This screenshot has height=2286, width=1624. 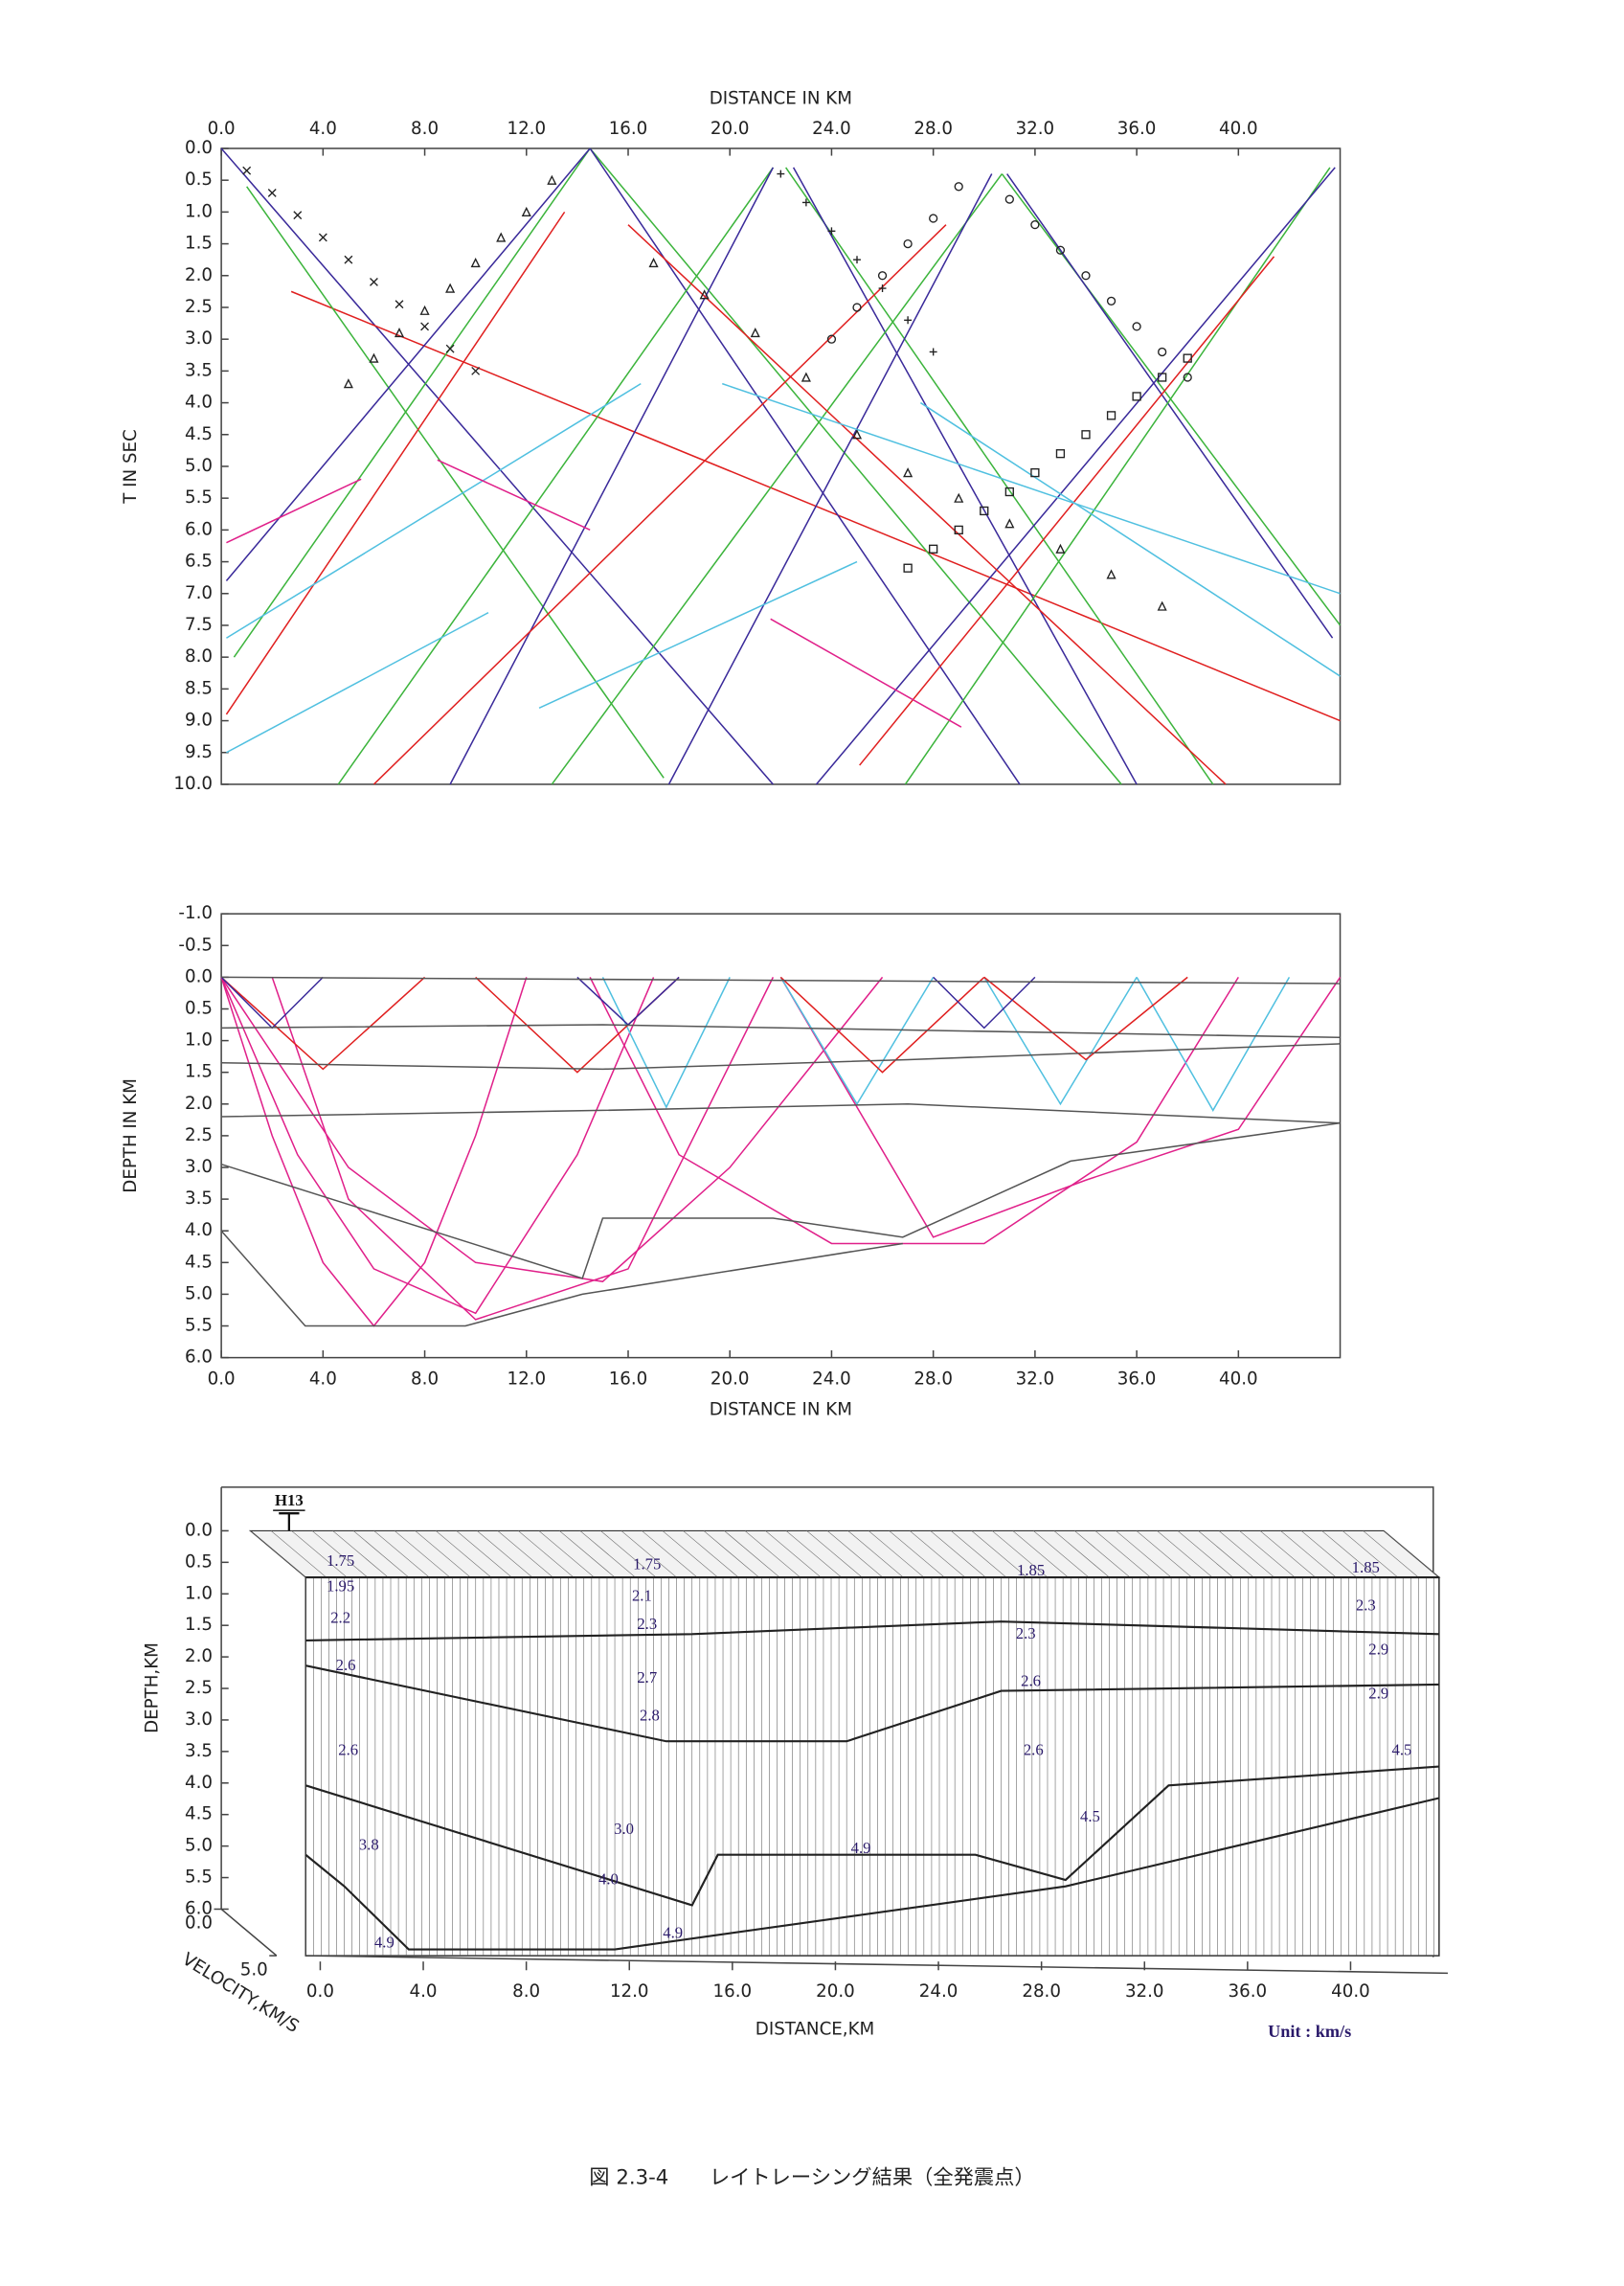 What do you see at coordinates (608, 1879) in the screenshot?
I see `velocity-label: 4.0` at bounding box center [608, 1879].